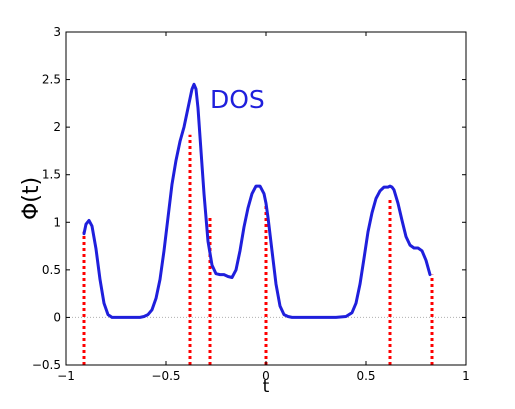 The width and height of the screenshot is (515, 409). Describe the element at coordinates (237, 99) in the screenshot. I see `dos-annotation: DOS` at that location.